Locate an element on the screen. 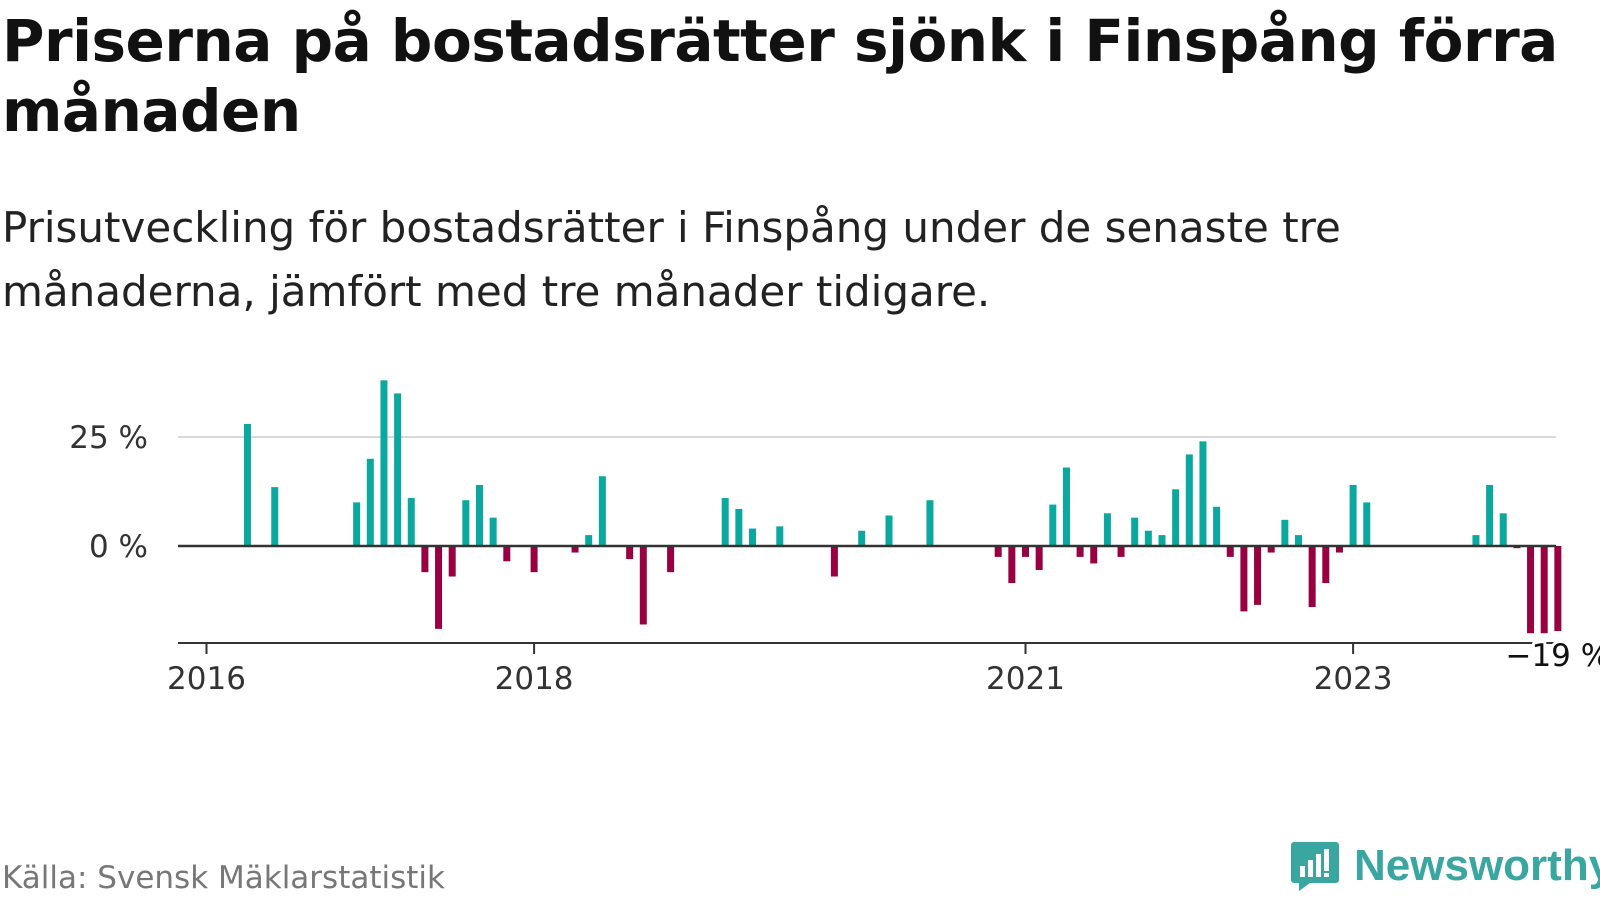  last-value-label: −19 % is located at coordinates (1552, 656).